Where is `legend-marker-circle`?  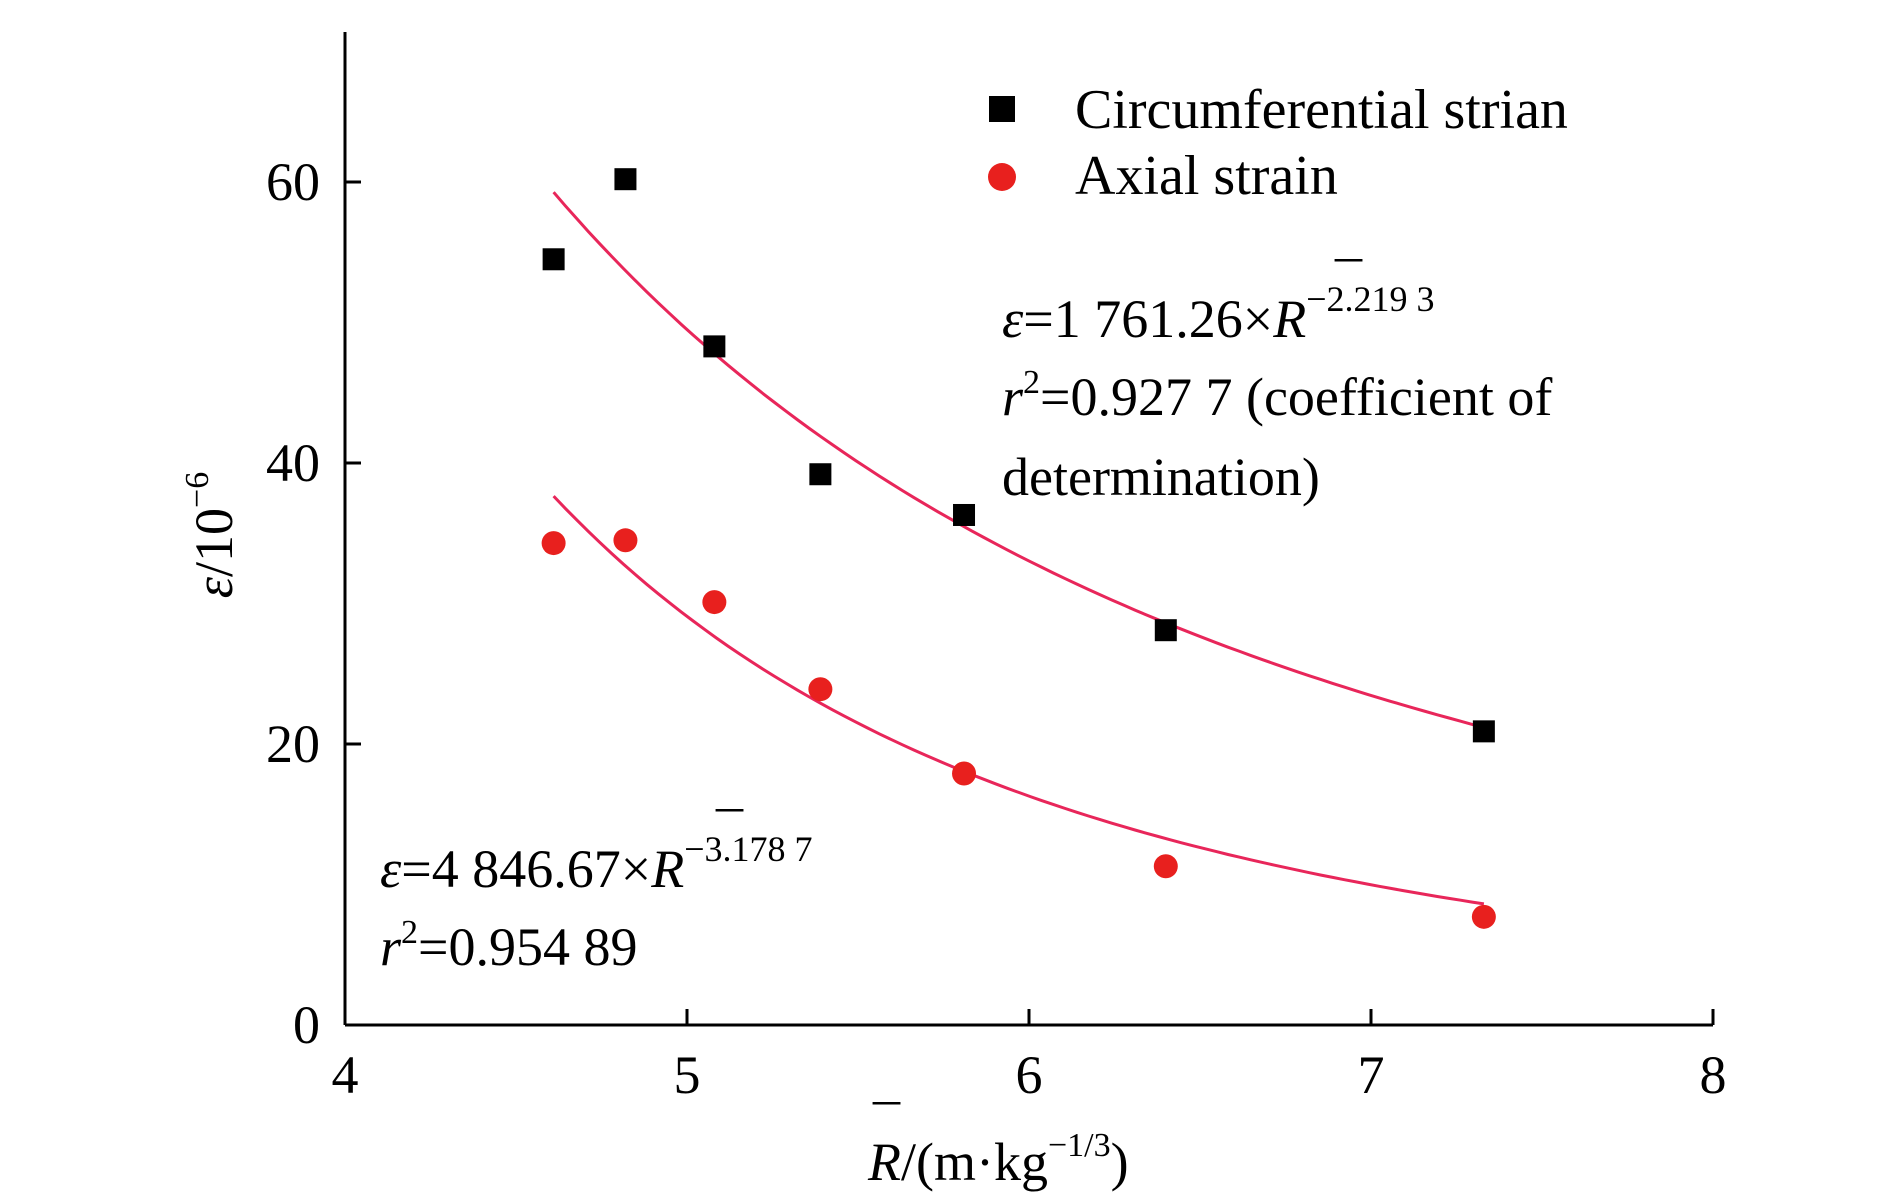 legend-marker-circle is located at coordinates (1002, 177).